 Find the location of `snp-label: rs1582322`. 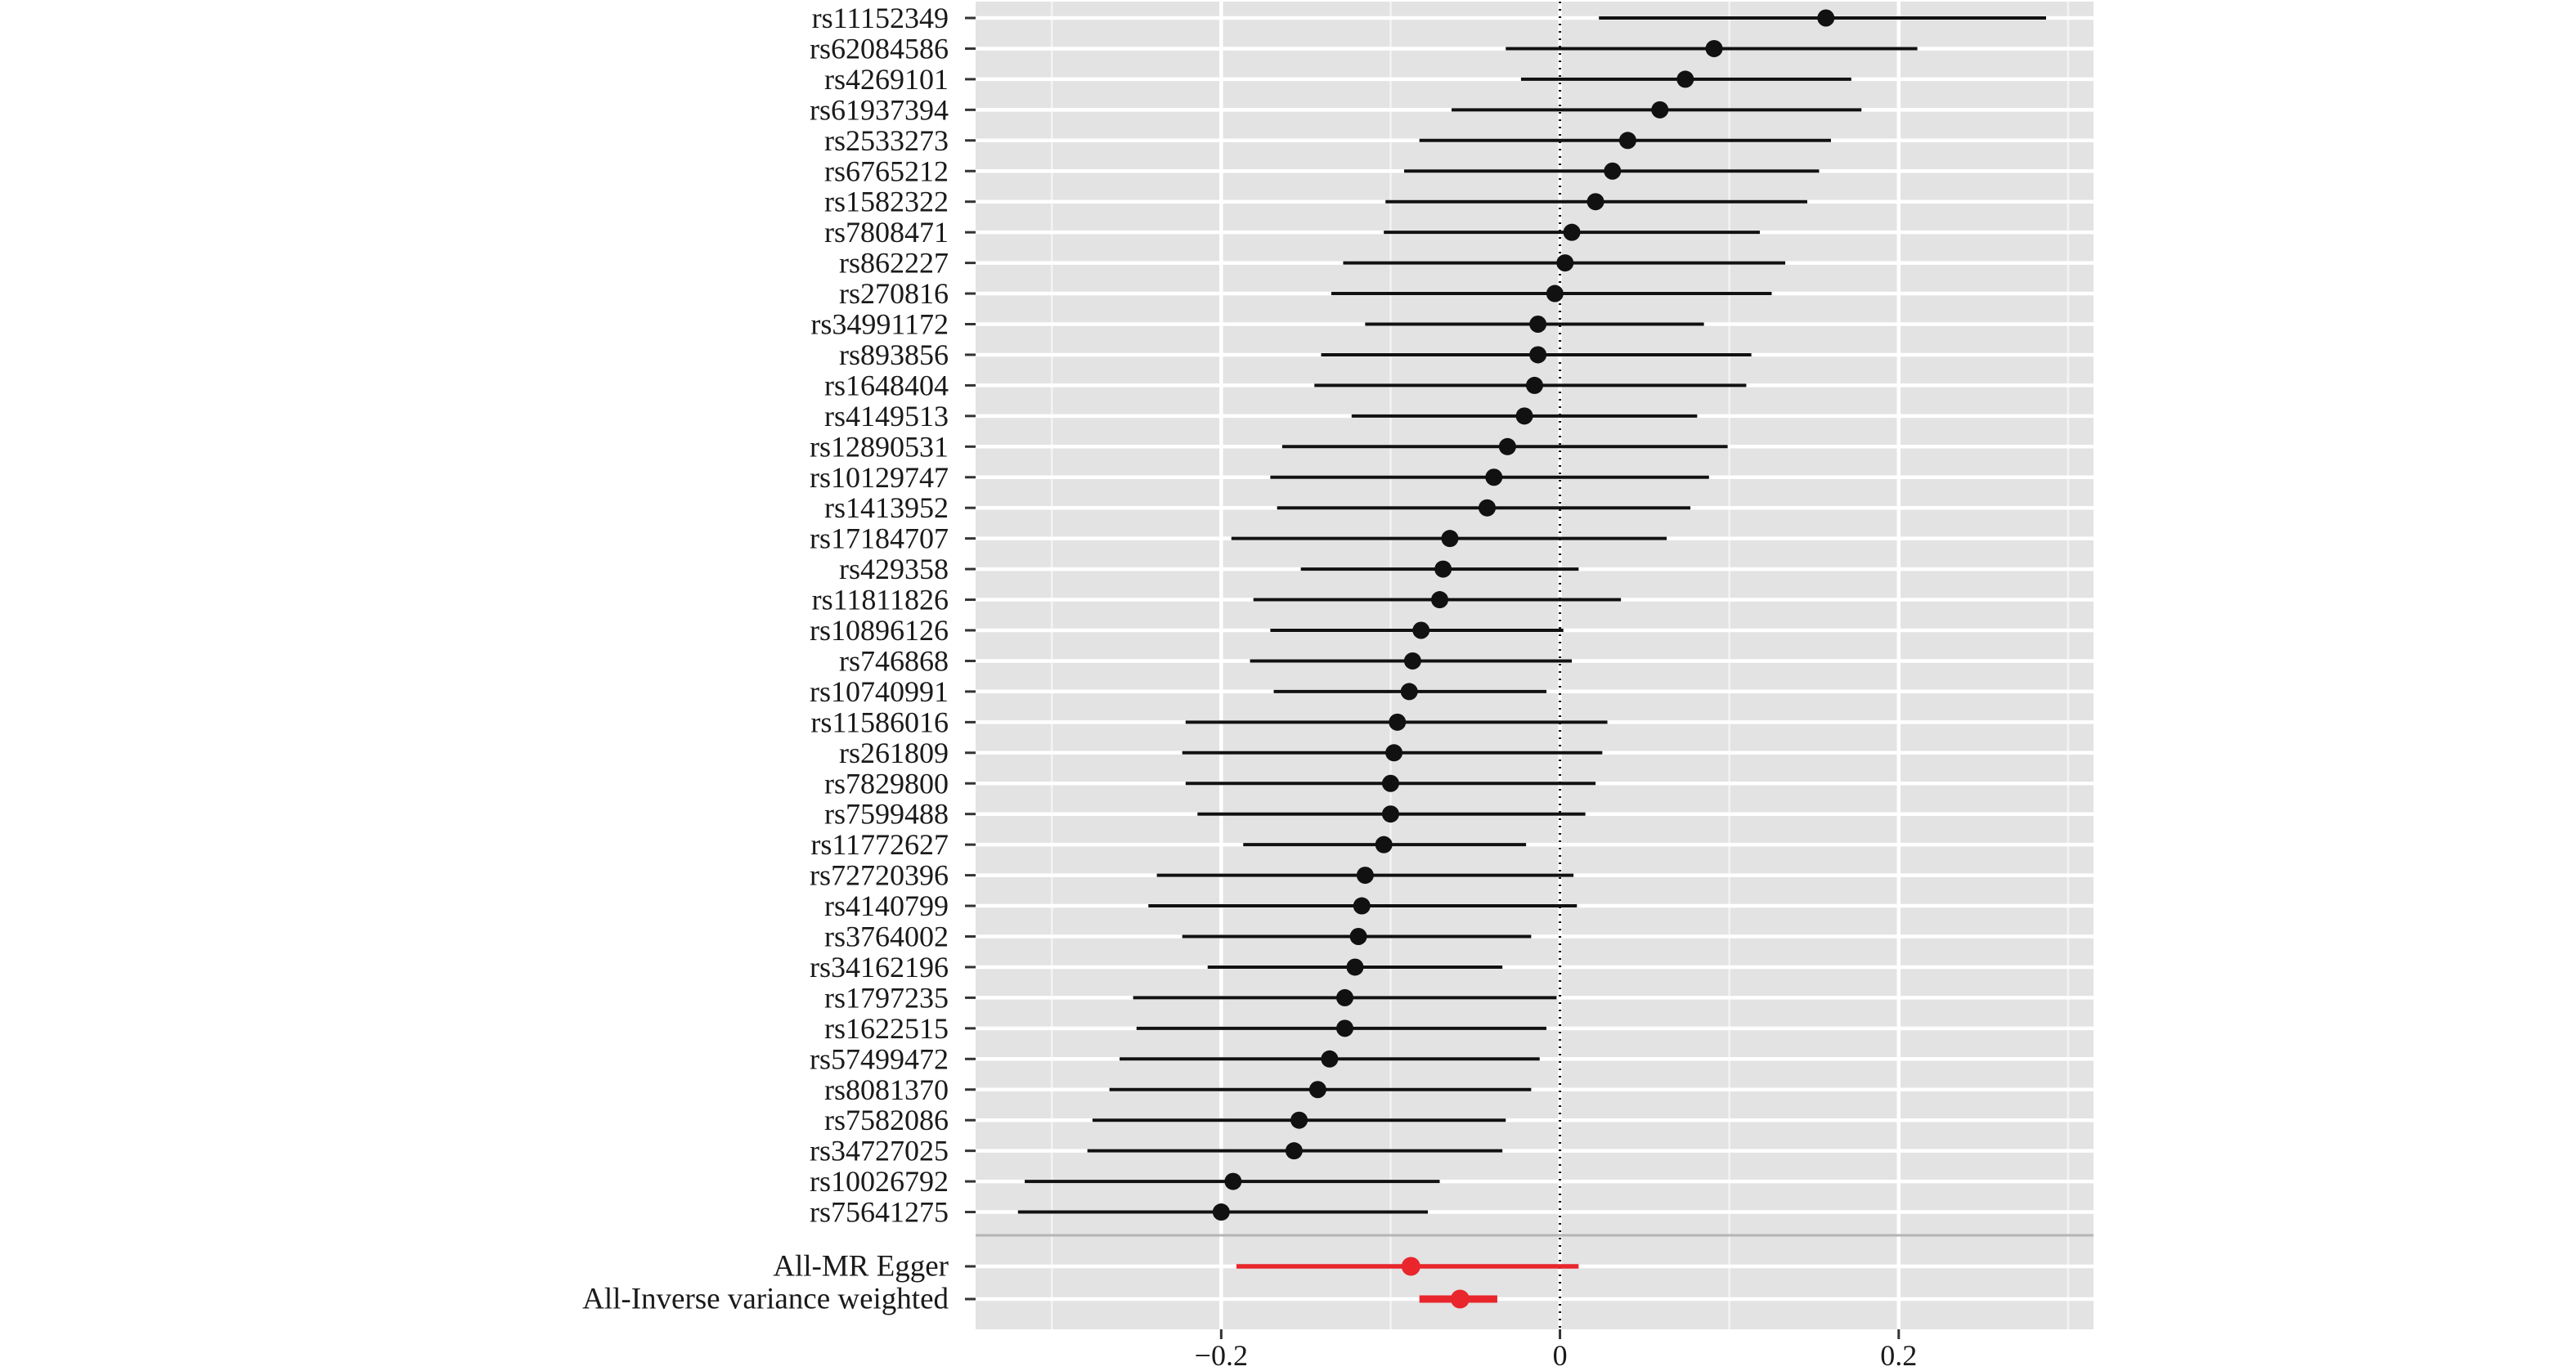

snp-label: rs1582322 is located at coordinates (886, 202).